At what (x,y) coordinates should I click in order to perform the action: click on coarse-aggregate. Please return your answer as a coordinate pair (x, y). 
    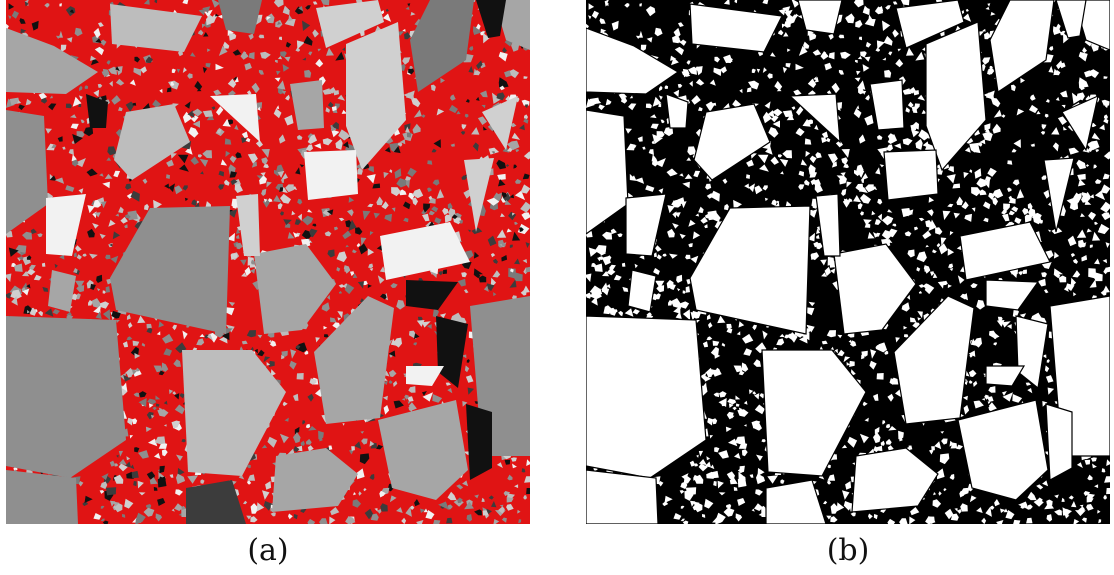
    Looking at the image, I should click on (295, 289).